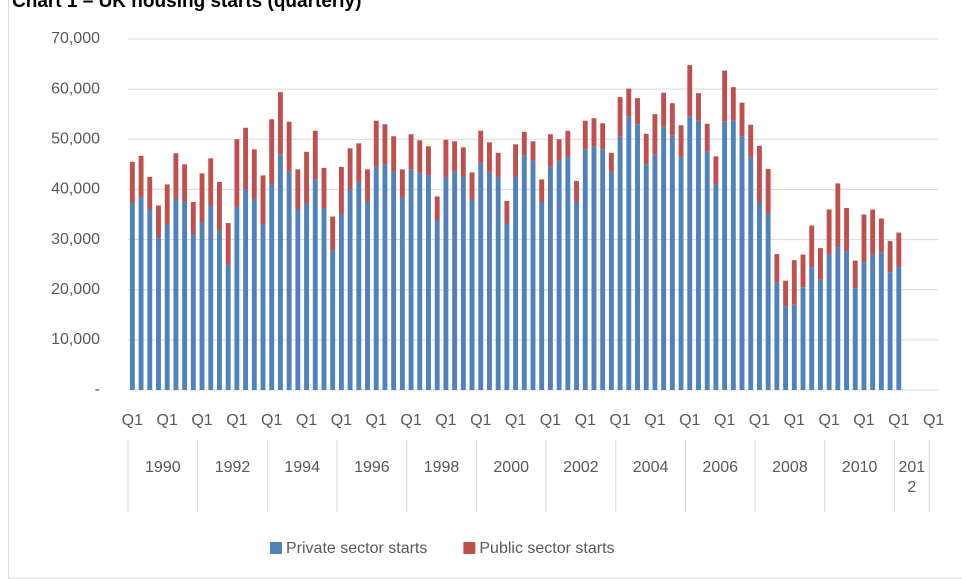  What do you see at coordinates (356, 548) in the screenshot?
I see `legend-label: Private sector starts` at bounding box center [356, 548].